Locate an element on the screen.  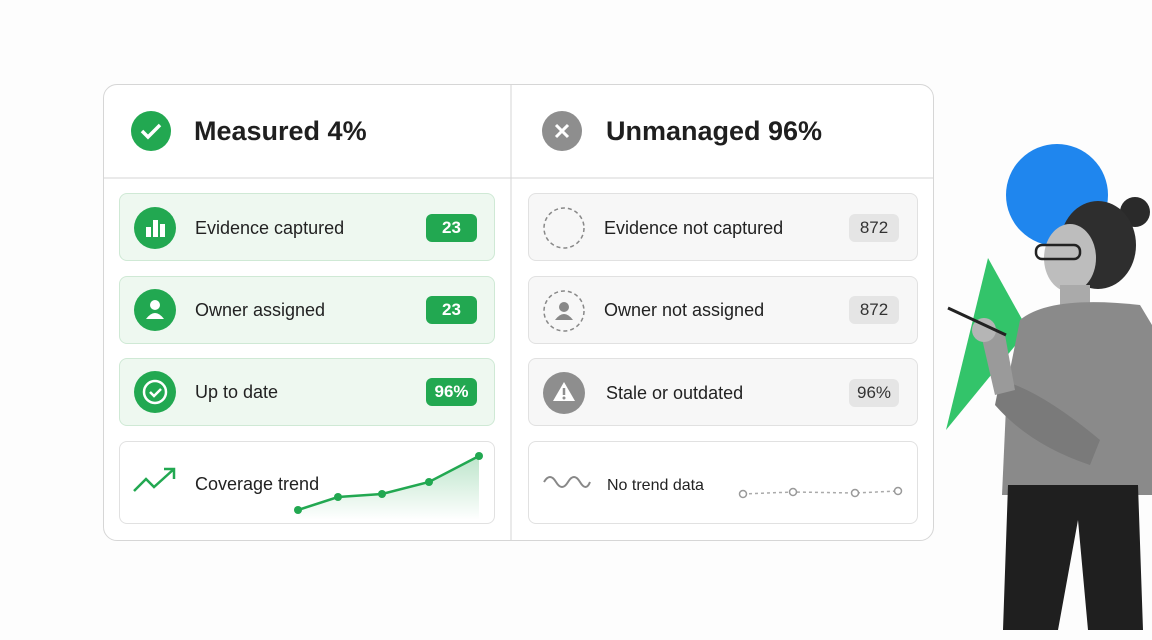
wave-icon is located at coordinates (567, 482).